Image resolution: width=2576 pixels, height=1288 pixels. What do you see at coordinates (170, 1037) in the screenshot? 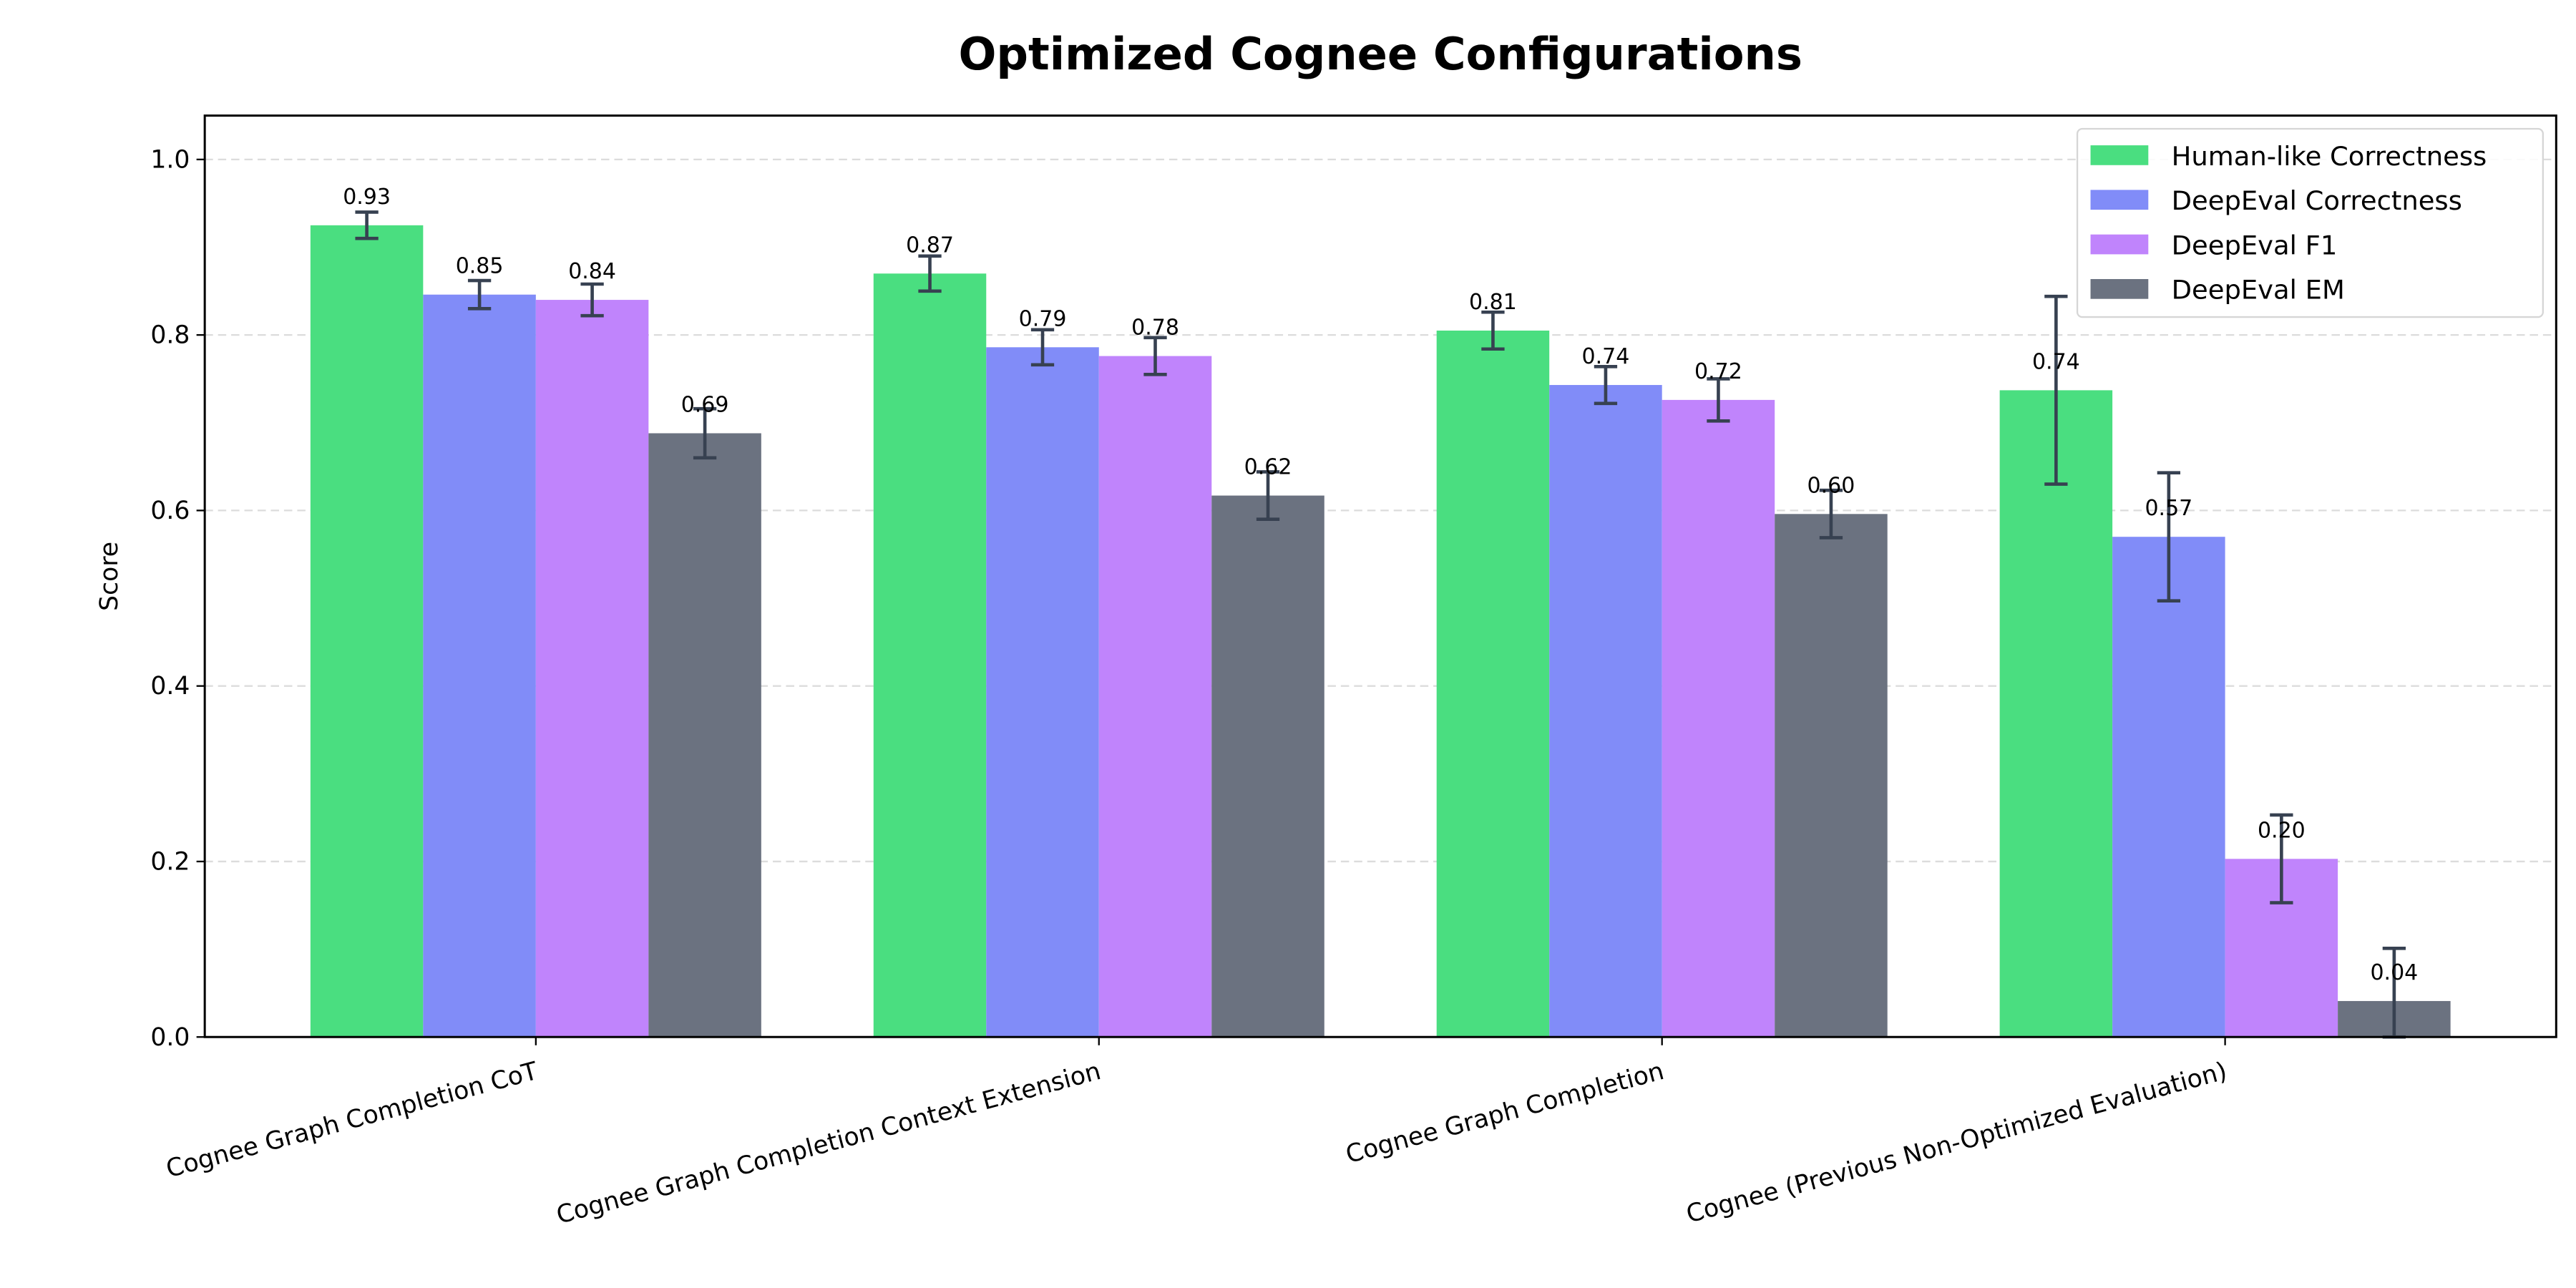
I see `y-tick-label: 0.0` at bounding box center [170, 1037].